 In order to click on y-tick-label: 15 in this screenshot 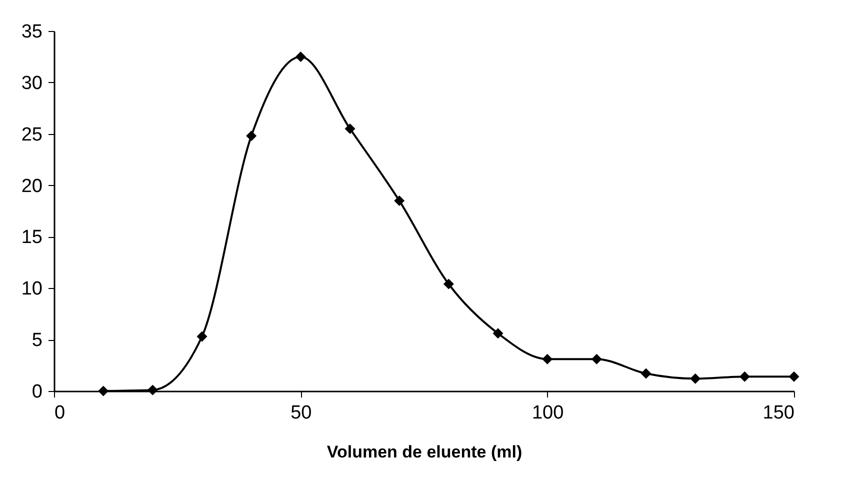, I will do `click(31, 237)`.